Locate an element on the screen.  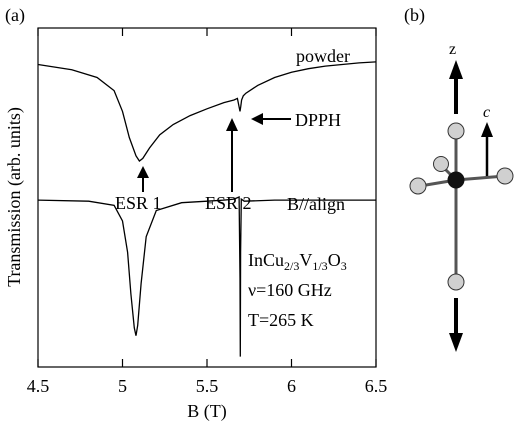
frequency-text: ν=160 GHz is located at coordinates (290, 290).